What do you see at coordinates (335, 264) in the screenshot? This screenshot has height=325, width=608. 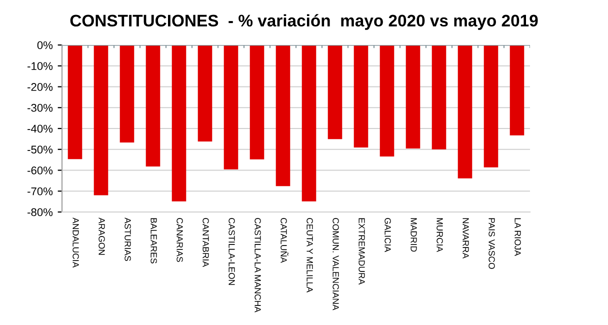 I see `x-tick-label: COMUN. VALENCIANA` at bounding box center [335, 264].